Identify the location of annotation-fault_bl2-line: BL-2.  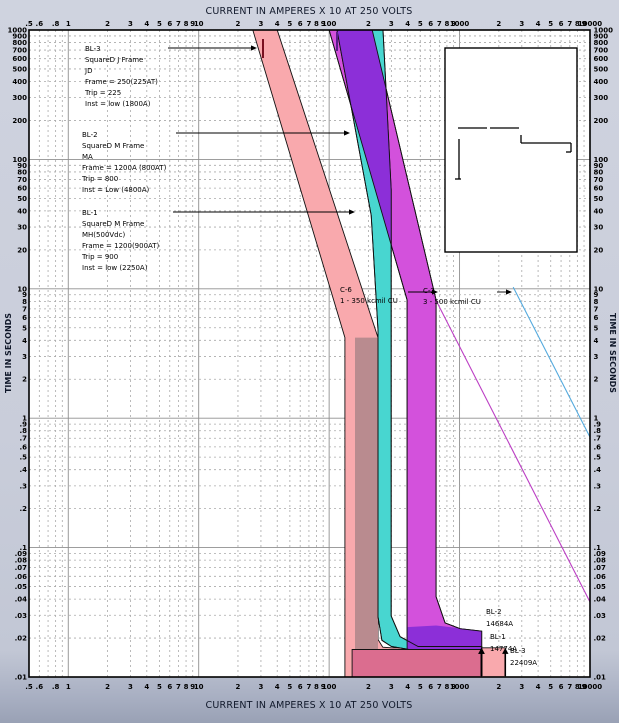
(494, 612).